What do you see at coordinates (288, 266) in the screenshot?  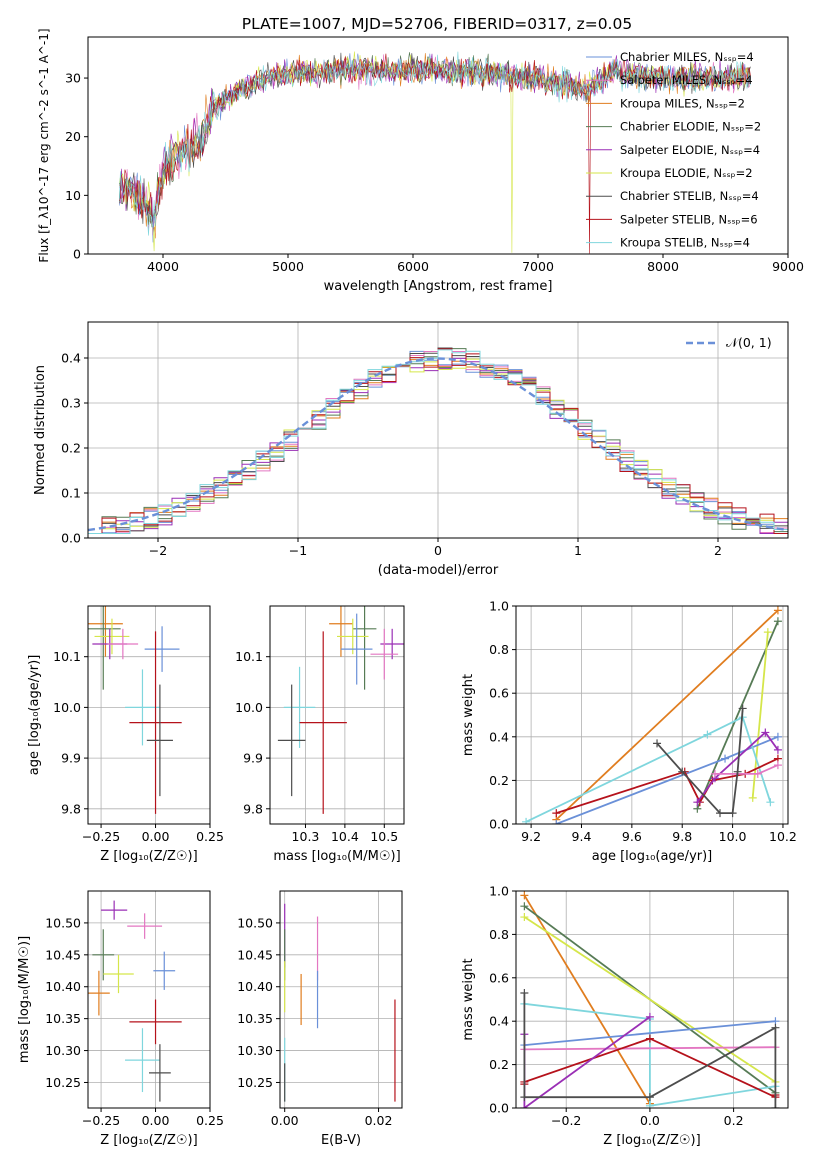 I see `tick-label-x: 5000` at bounding box center [288, 266].